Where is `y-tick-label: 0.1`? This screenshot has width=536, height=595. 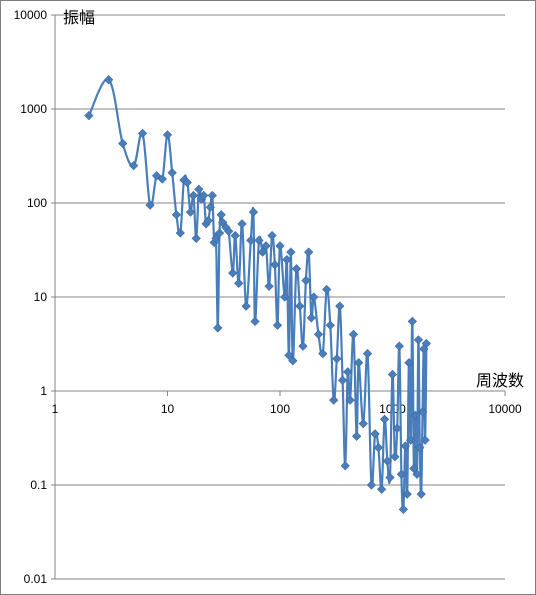 y-tick-label: 0.1 is located at coordinates (38, 485).